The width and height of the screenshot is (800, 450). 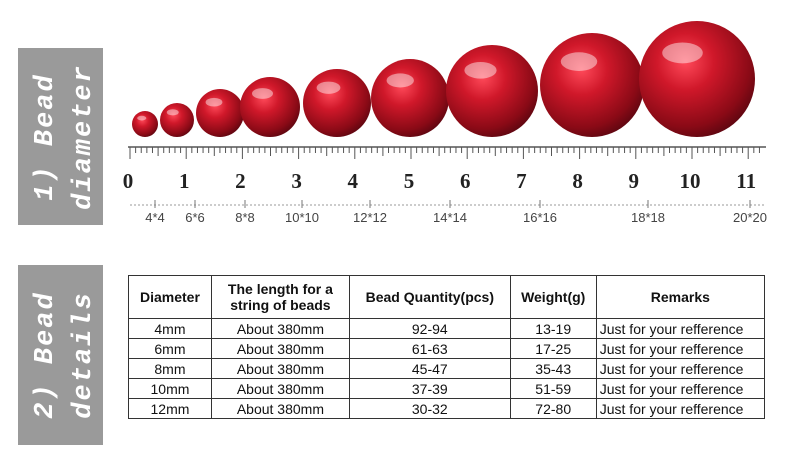 I want to click on ruler-number: 1, so click(x=184, y=181).